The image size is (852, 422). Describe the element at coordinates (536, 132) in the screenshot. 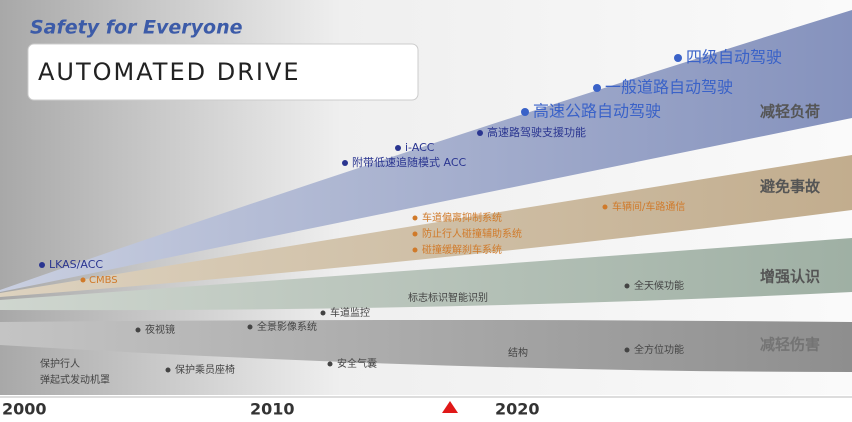

I see `item: 高速路驾驶支援功能` at that location.